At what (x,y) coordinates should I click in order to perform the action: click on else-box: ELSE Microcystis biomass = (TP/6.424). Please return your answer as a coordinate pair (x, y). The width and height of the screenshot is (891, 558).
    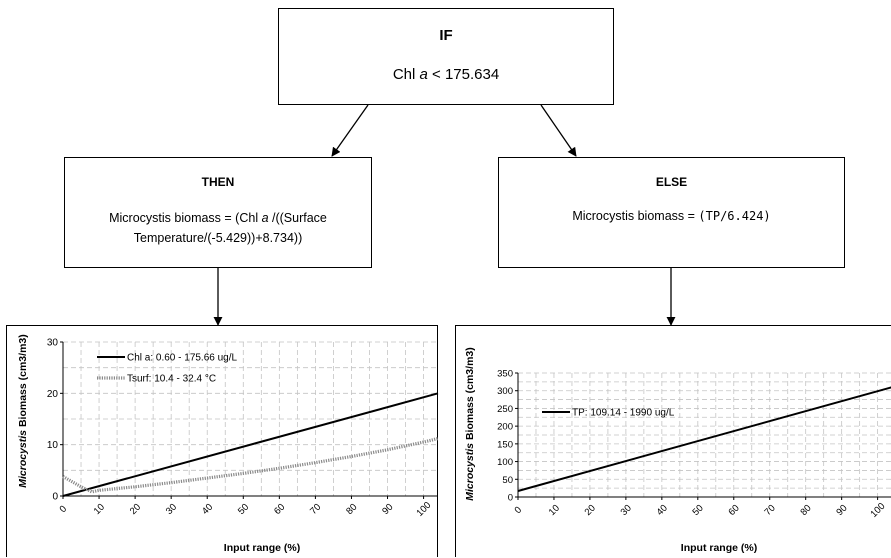
    Looking at the image, I should click on (671, 212).